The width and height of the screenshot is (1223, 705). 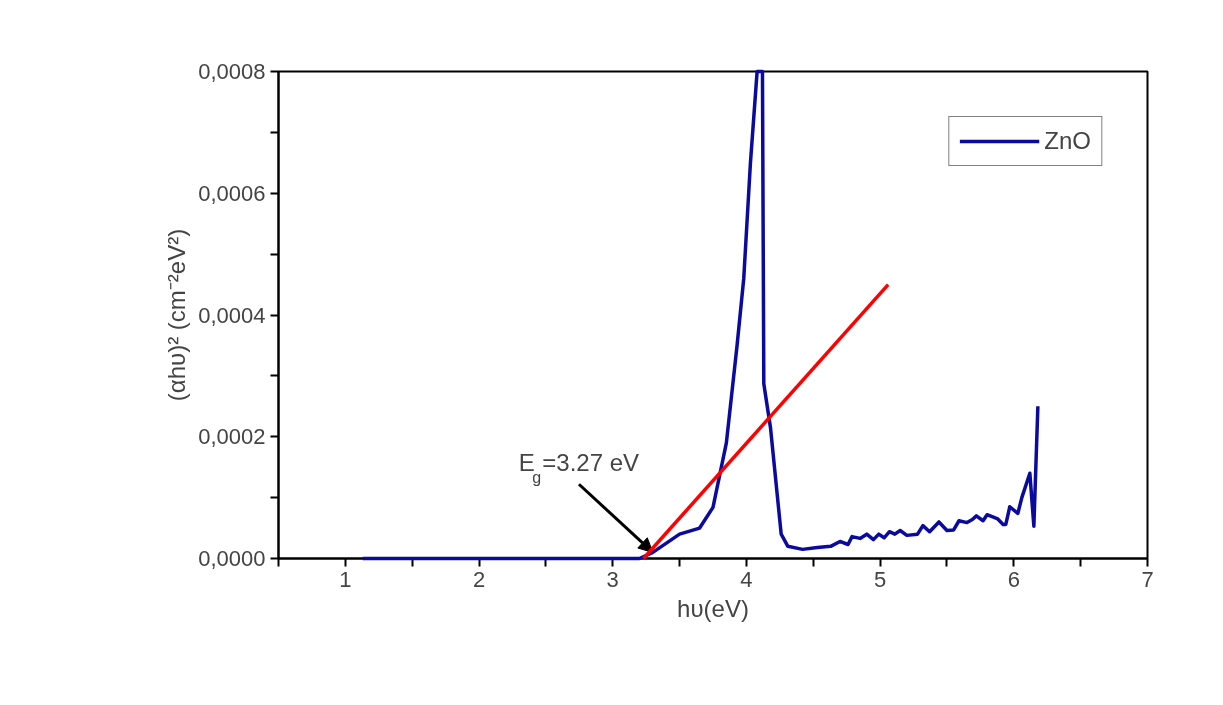 I want to click on x-tick-label: 2, so click(x=479, y=579).